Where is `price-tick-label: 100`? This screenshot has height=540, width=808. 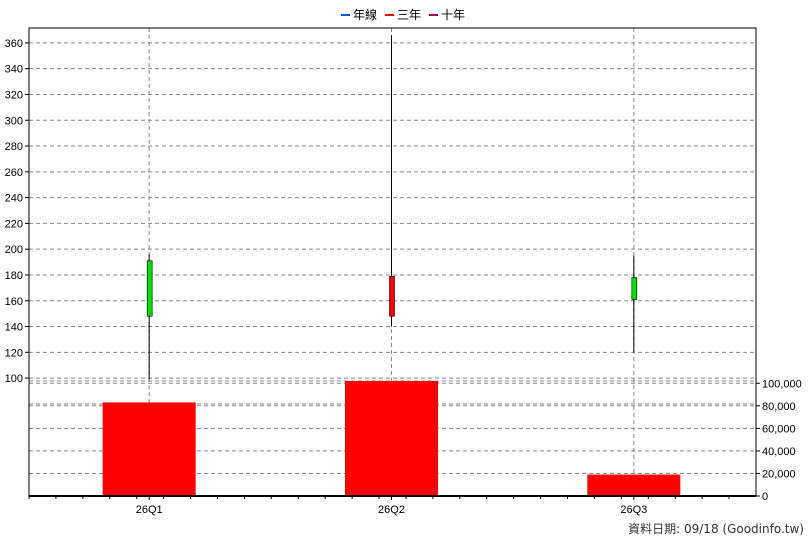 price-tick-label: 100 is located at coordinates (14, 379).